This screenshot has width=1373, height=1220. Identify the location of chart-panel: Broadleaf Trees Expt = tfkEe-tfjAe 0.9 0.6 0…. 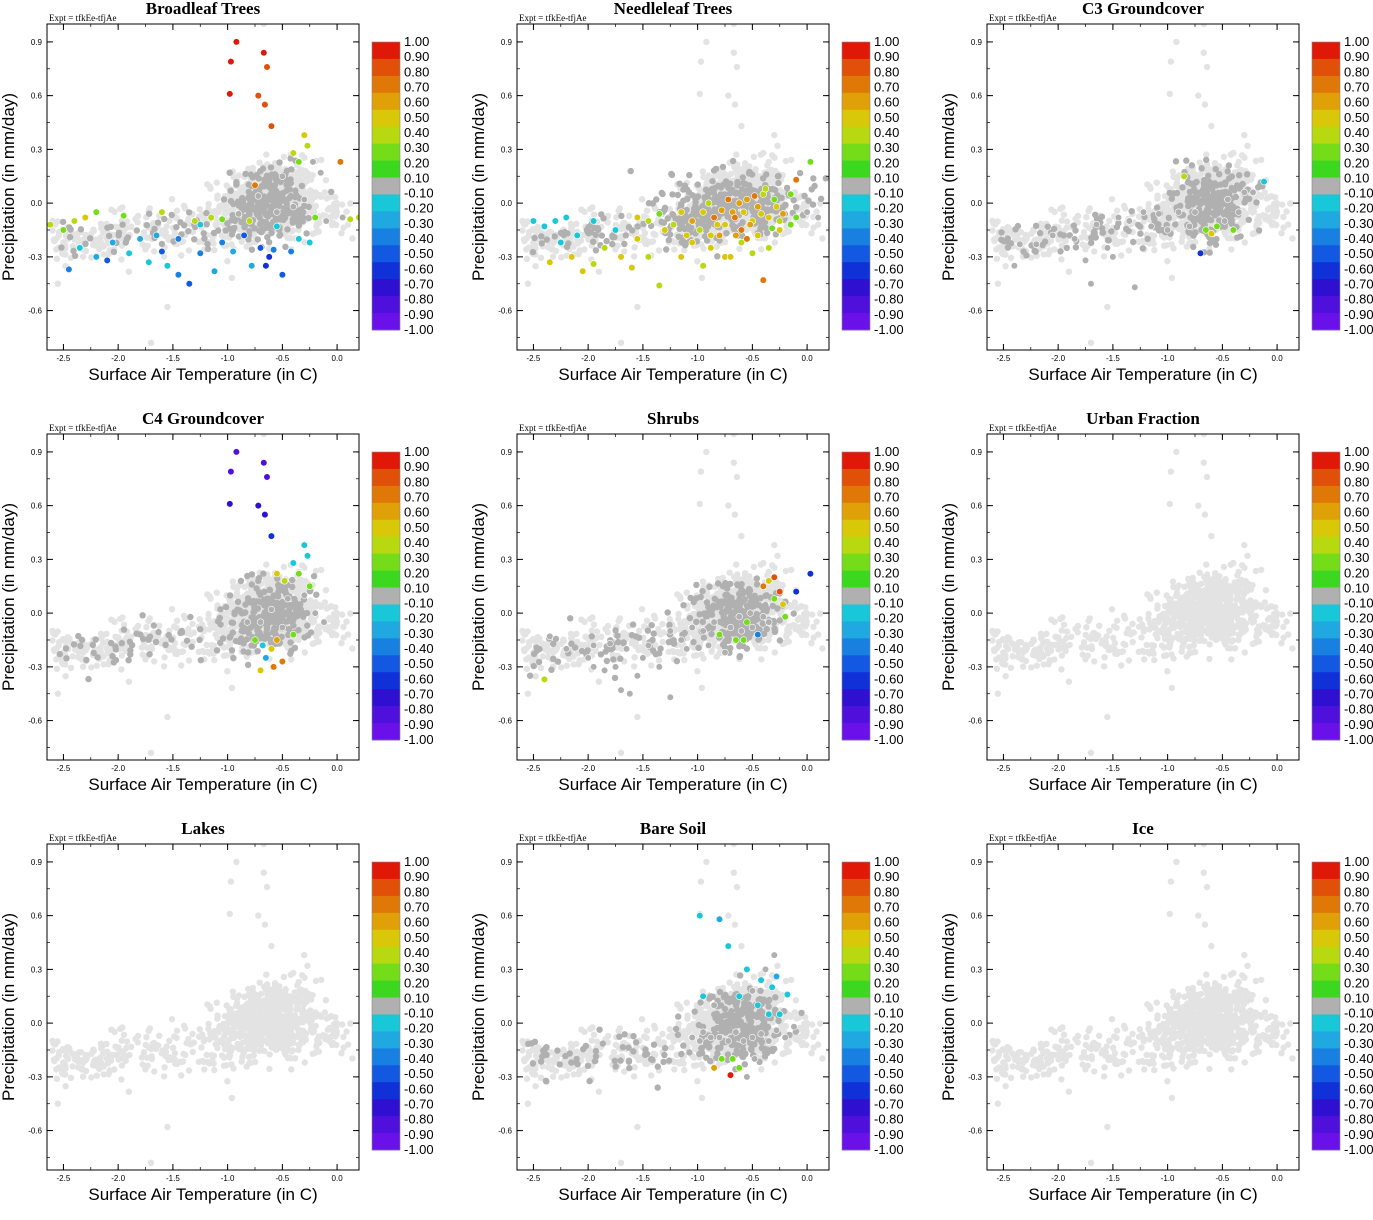
(227, 200).